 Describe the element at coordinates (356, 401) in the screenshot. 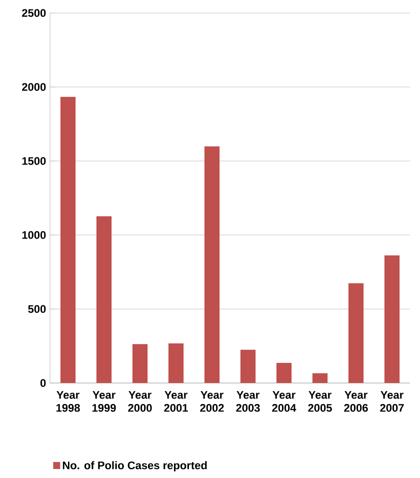

I see `x-tick-label: Year 2006` at that location.